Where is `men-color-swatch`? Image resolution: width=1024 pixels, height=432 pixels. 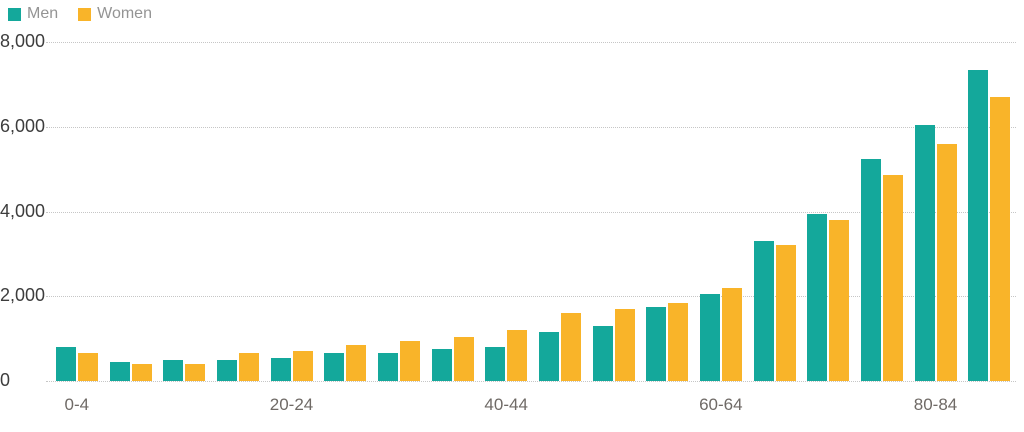
men-color-swatch is located at coordinates (14, 14).